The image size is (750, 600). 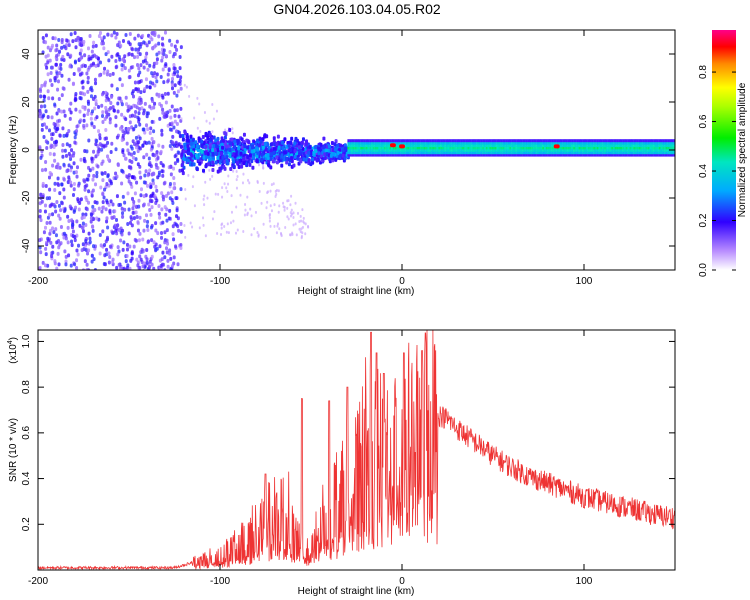 I want to click on snr-x-tick-label: 0, so click(x=402, y=581).